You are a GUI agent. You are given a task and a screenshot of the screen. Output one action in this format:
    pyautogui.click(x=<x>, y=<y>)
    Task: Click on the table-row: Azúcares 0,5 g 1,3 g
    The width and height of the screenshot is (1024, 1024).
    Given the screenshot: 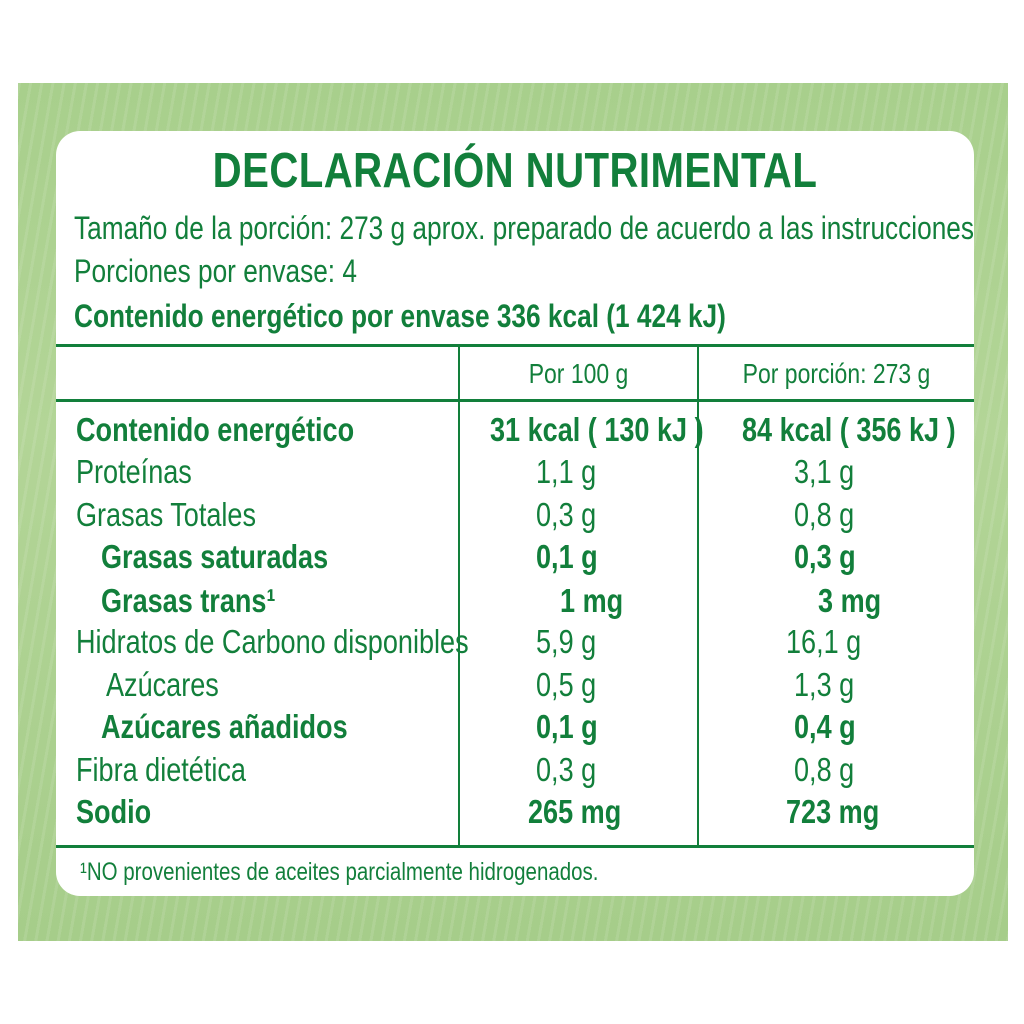 What is the action you would take?
    pyautogui.click(x=515, y=685)
    